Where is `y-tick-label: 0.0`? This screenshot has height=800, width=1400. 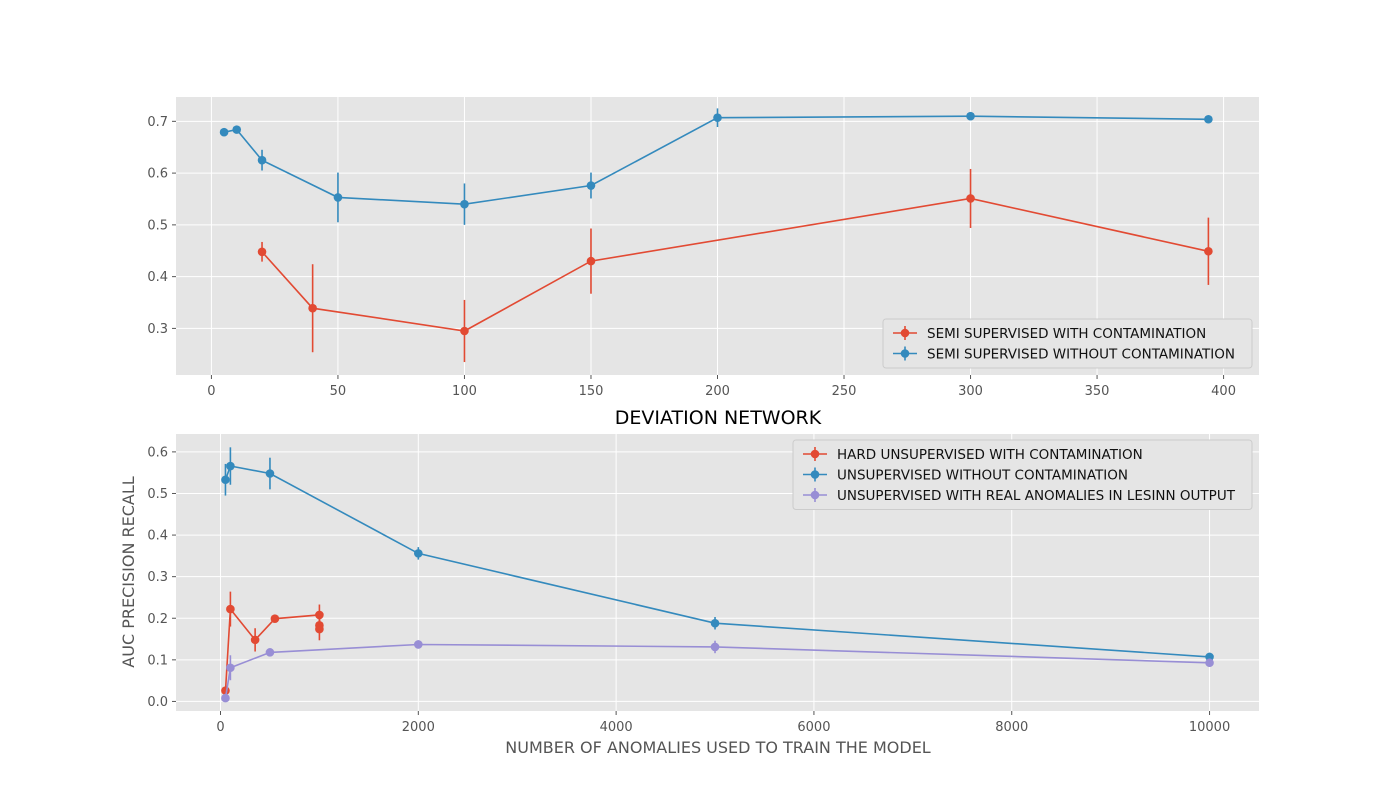 y-tick-label: 0.0 is located at coordinates (157, 702).